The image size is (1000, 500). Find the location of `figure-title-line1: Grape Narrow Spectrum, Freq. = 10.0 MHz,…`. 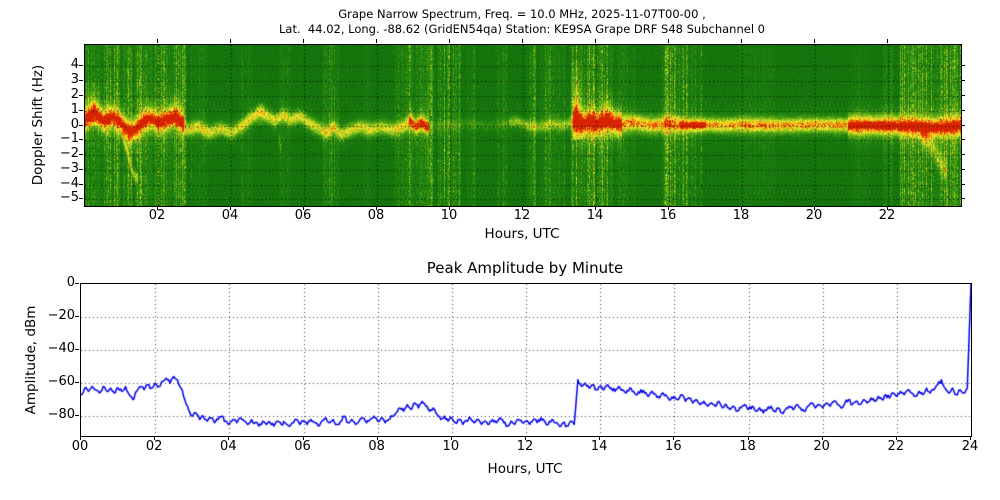

figure-title-line1: Grape Narrow Spectrum, Freq. = 10.0 MHz,… is located at coordinates (522, 14).